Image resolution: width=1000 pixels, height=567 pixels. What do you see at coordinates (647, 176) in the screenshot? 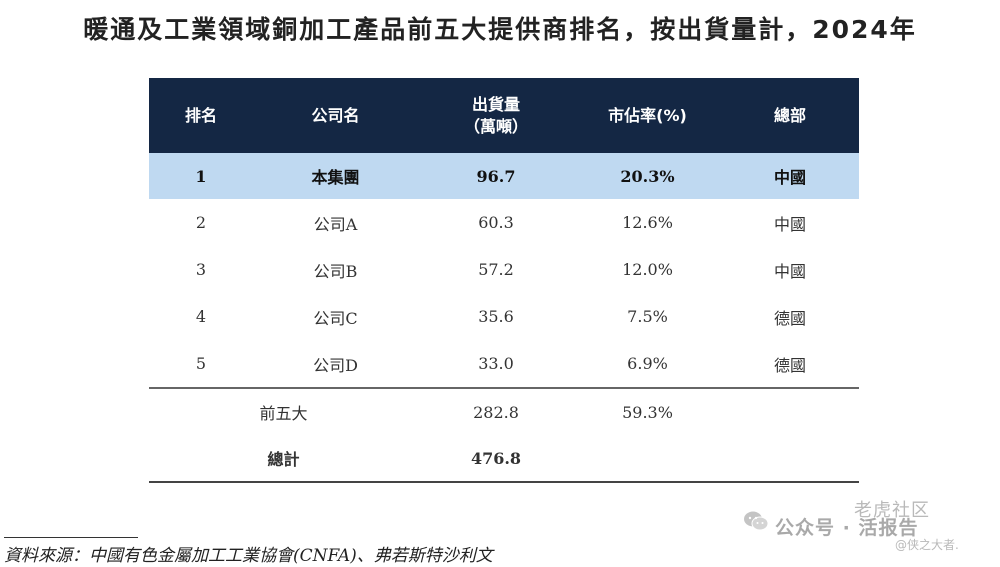
I see `cell-share: 20.3%` at bounding box center [647, 176].